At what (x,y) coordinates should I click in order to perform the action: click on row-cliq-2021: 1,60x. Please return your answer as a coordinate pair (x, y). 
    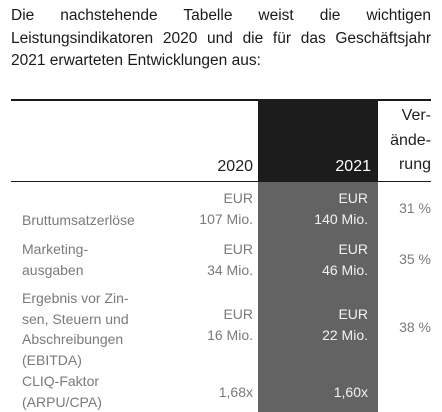
    Looking at the image, I should click on (350, 392).